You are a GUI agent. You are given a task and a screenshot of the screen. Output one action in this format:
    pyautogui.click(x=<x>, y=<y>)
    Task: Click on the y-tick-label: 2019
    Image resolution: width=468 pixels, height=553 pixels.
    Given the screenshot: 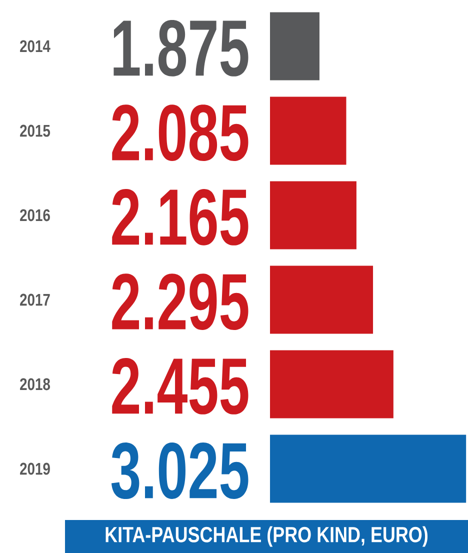 What is the action you would take?
    pyautogui.click(x=35, y=468)
    